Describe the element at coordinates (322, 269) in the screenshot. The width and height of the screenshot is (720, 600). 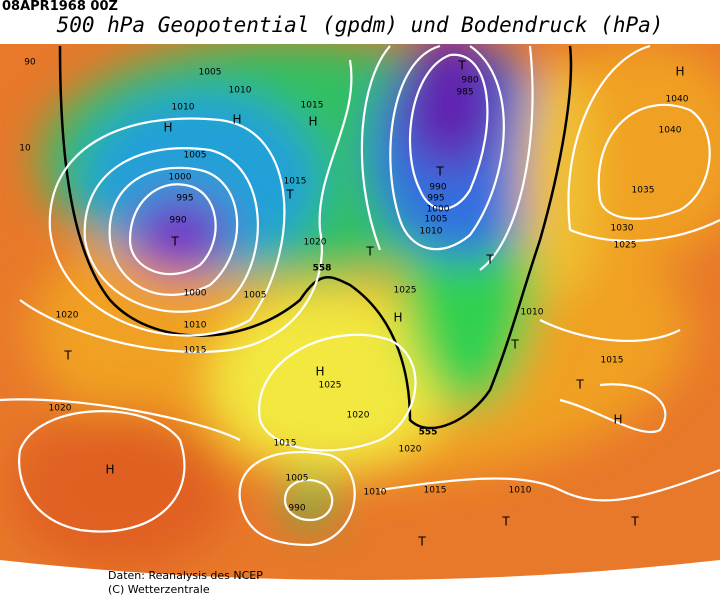
I see `geopotential-label: 558` at that location.